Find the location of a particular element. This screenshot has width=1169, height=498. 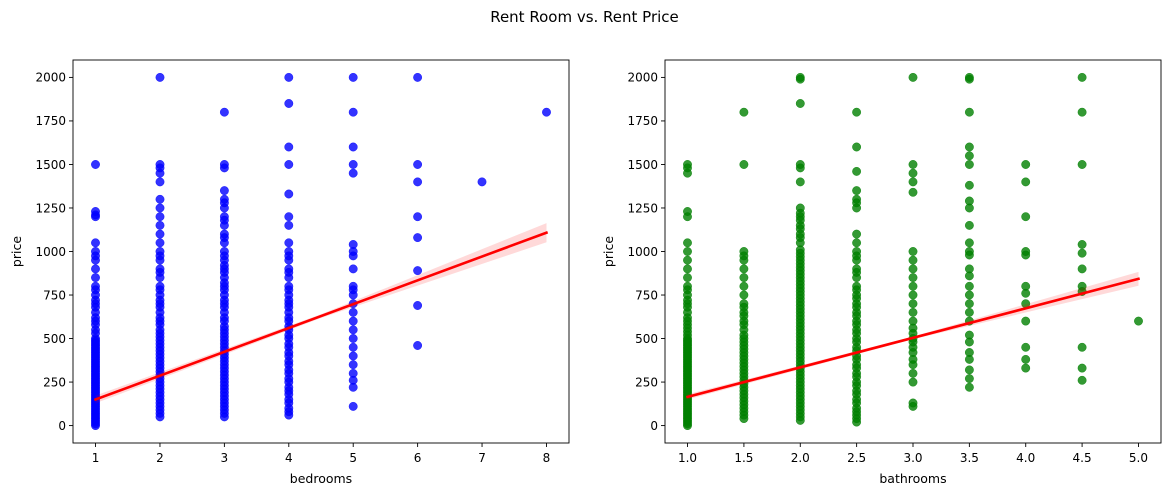

x-tick-label: 8 is located at coordinates (547, 458).